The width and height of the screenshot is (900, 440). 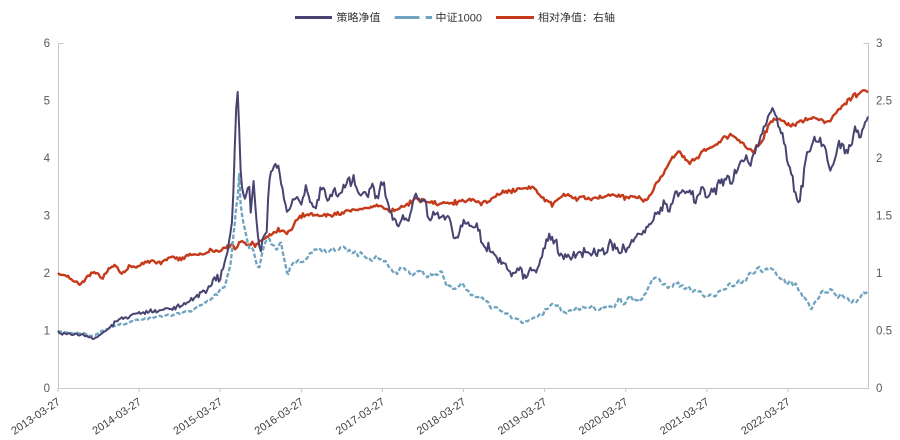 What do you see at coordinates (884, 332) in the screenshot?
I see `svg-text: 0.5` at bounding box center [884, 332].